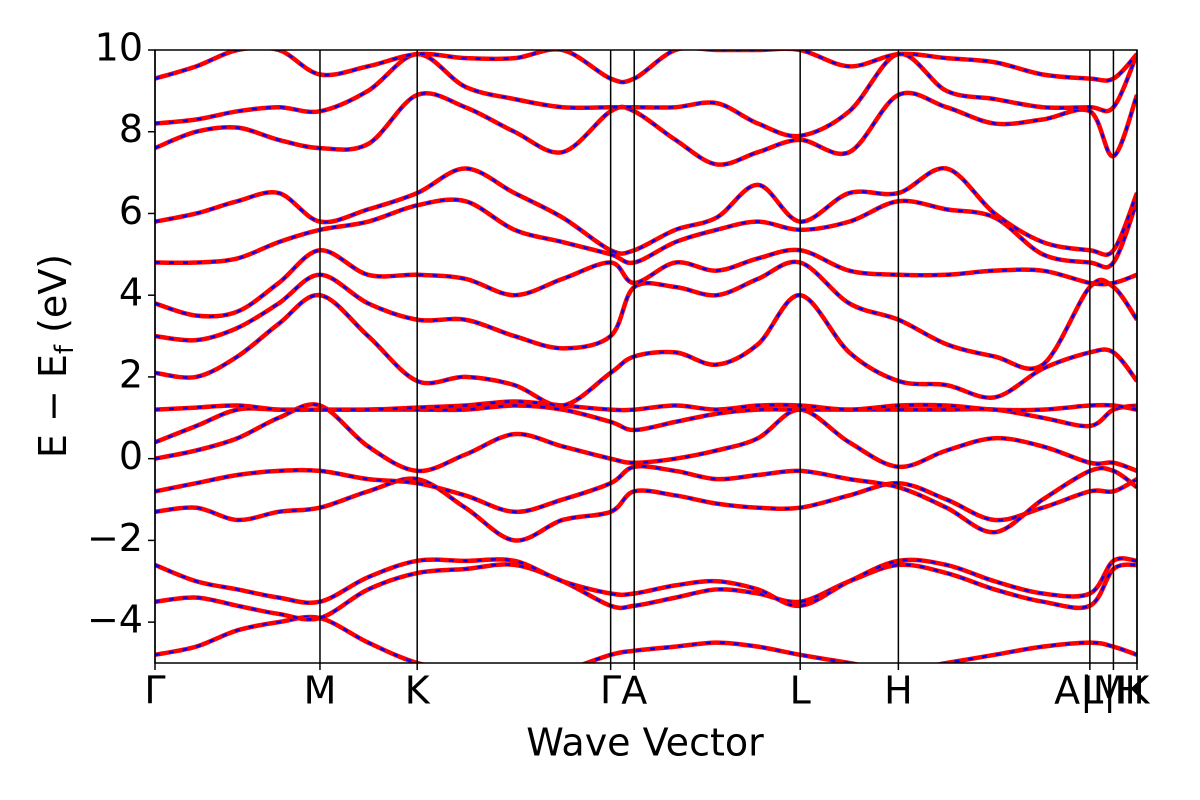  What do you see at coordinates (634, 691) in the screenshot?
I see `x-tick-label: A` at bounding box center [634, 691].